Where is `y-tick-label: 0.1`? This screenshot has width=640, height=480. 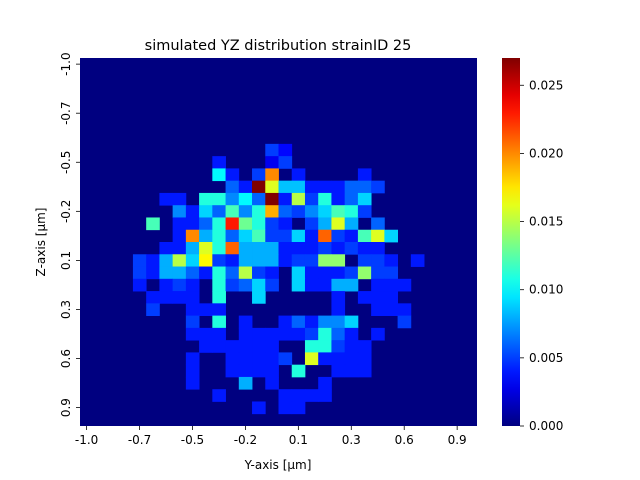 y-tick-label: 0.1 is located at coordinates (66, 260).